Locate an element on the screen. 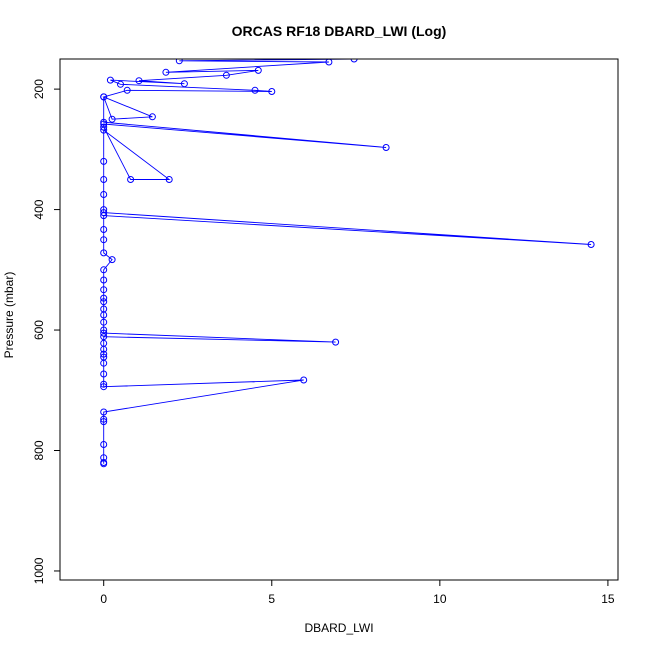 The image size is (650, 650). chart-title: ORCAS RF18 DBARD_LWI (Log) is located at coordinates (339, 31).